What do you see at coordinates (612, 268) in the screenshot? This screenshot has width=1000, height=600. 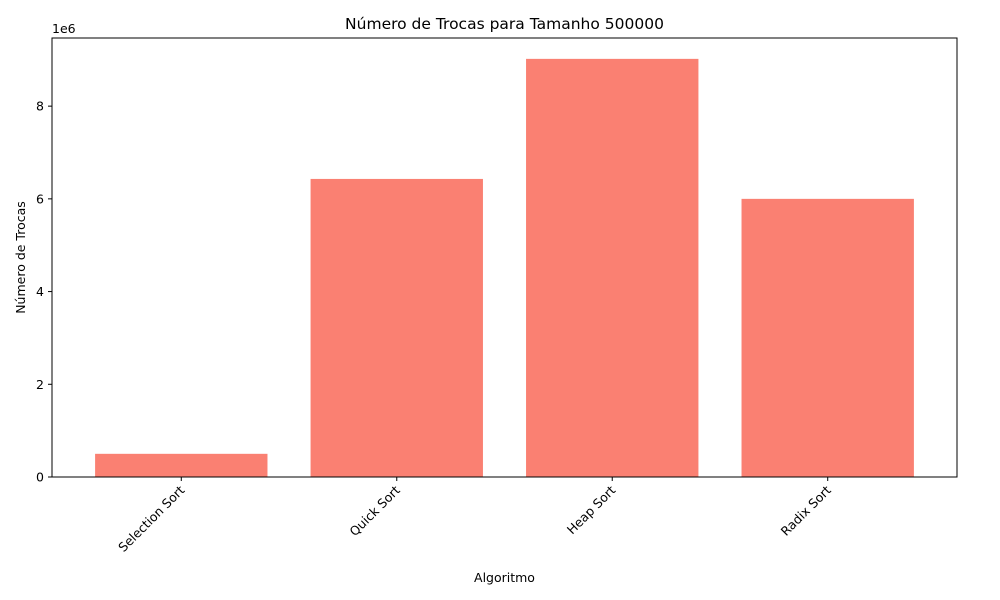 I see `bar-heap-sort` at bounding box center [612, 268].